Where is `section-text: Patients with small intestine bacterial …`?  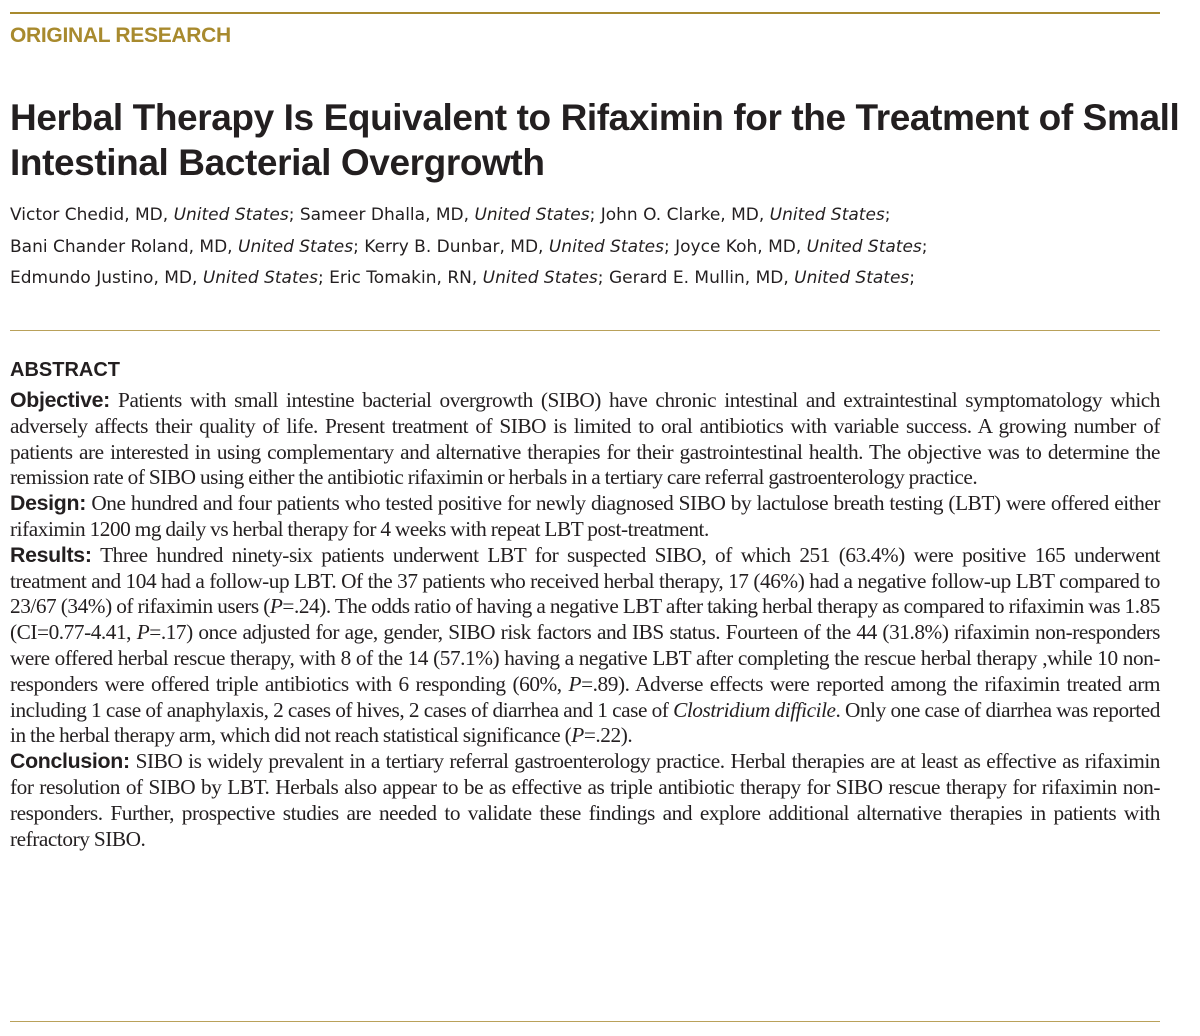
section-text: Patients with small intestine bacterial … is located at coordinates (585, 439).